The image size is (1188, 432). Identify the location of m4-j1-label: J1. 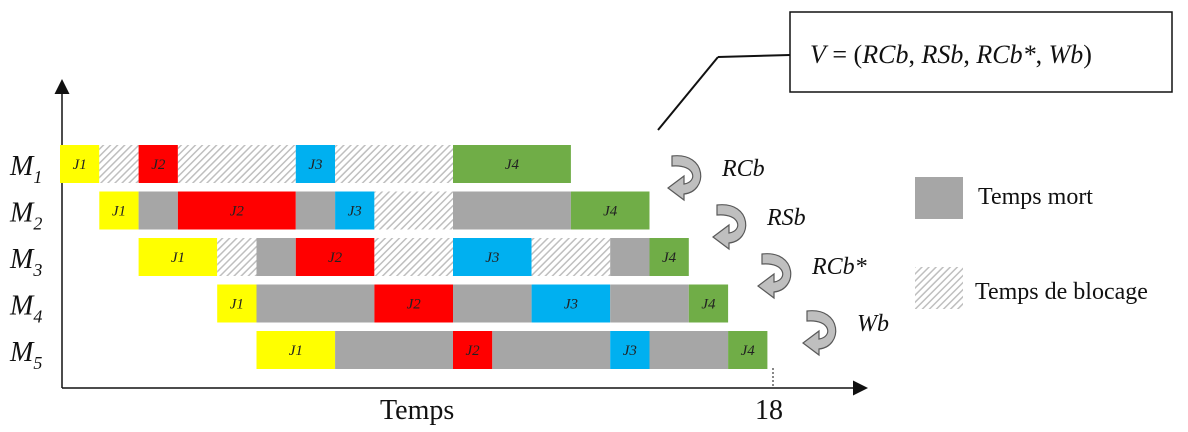
(237, 305).